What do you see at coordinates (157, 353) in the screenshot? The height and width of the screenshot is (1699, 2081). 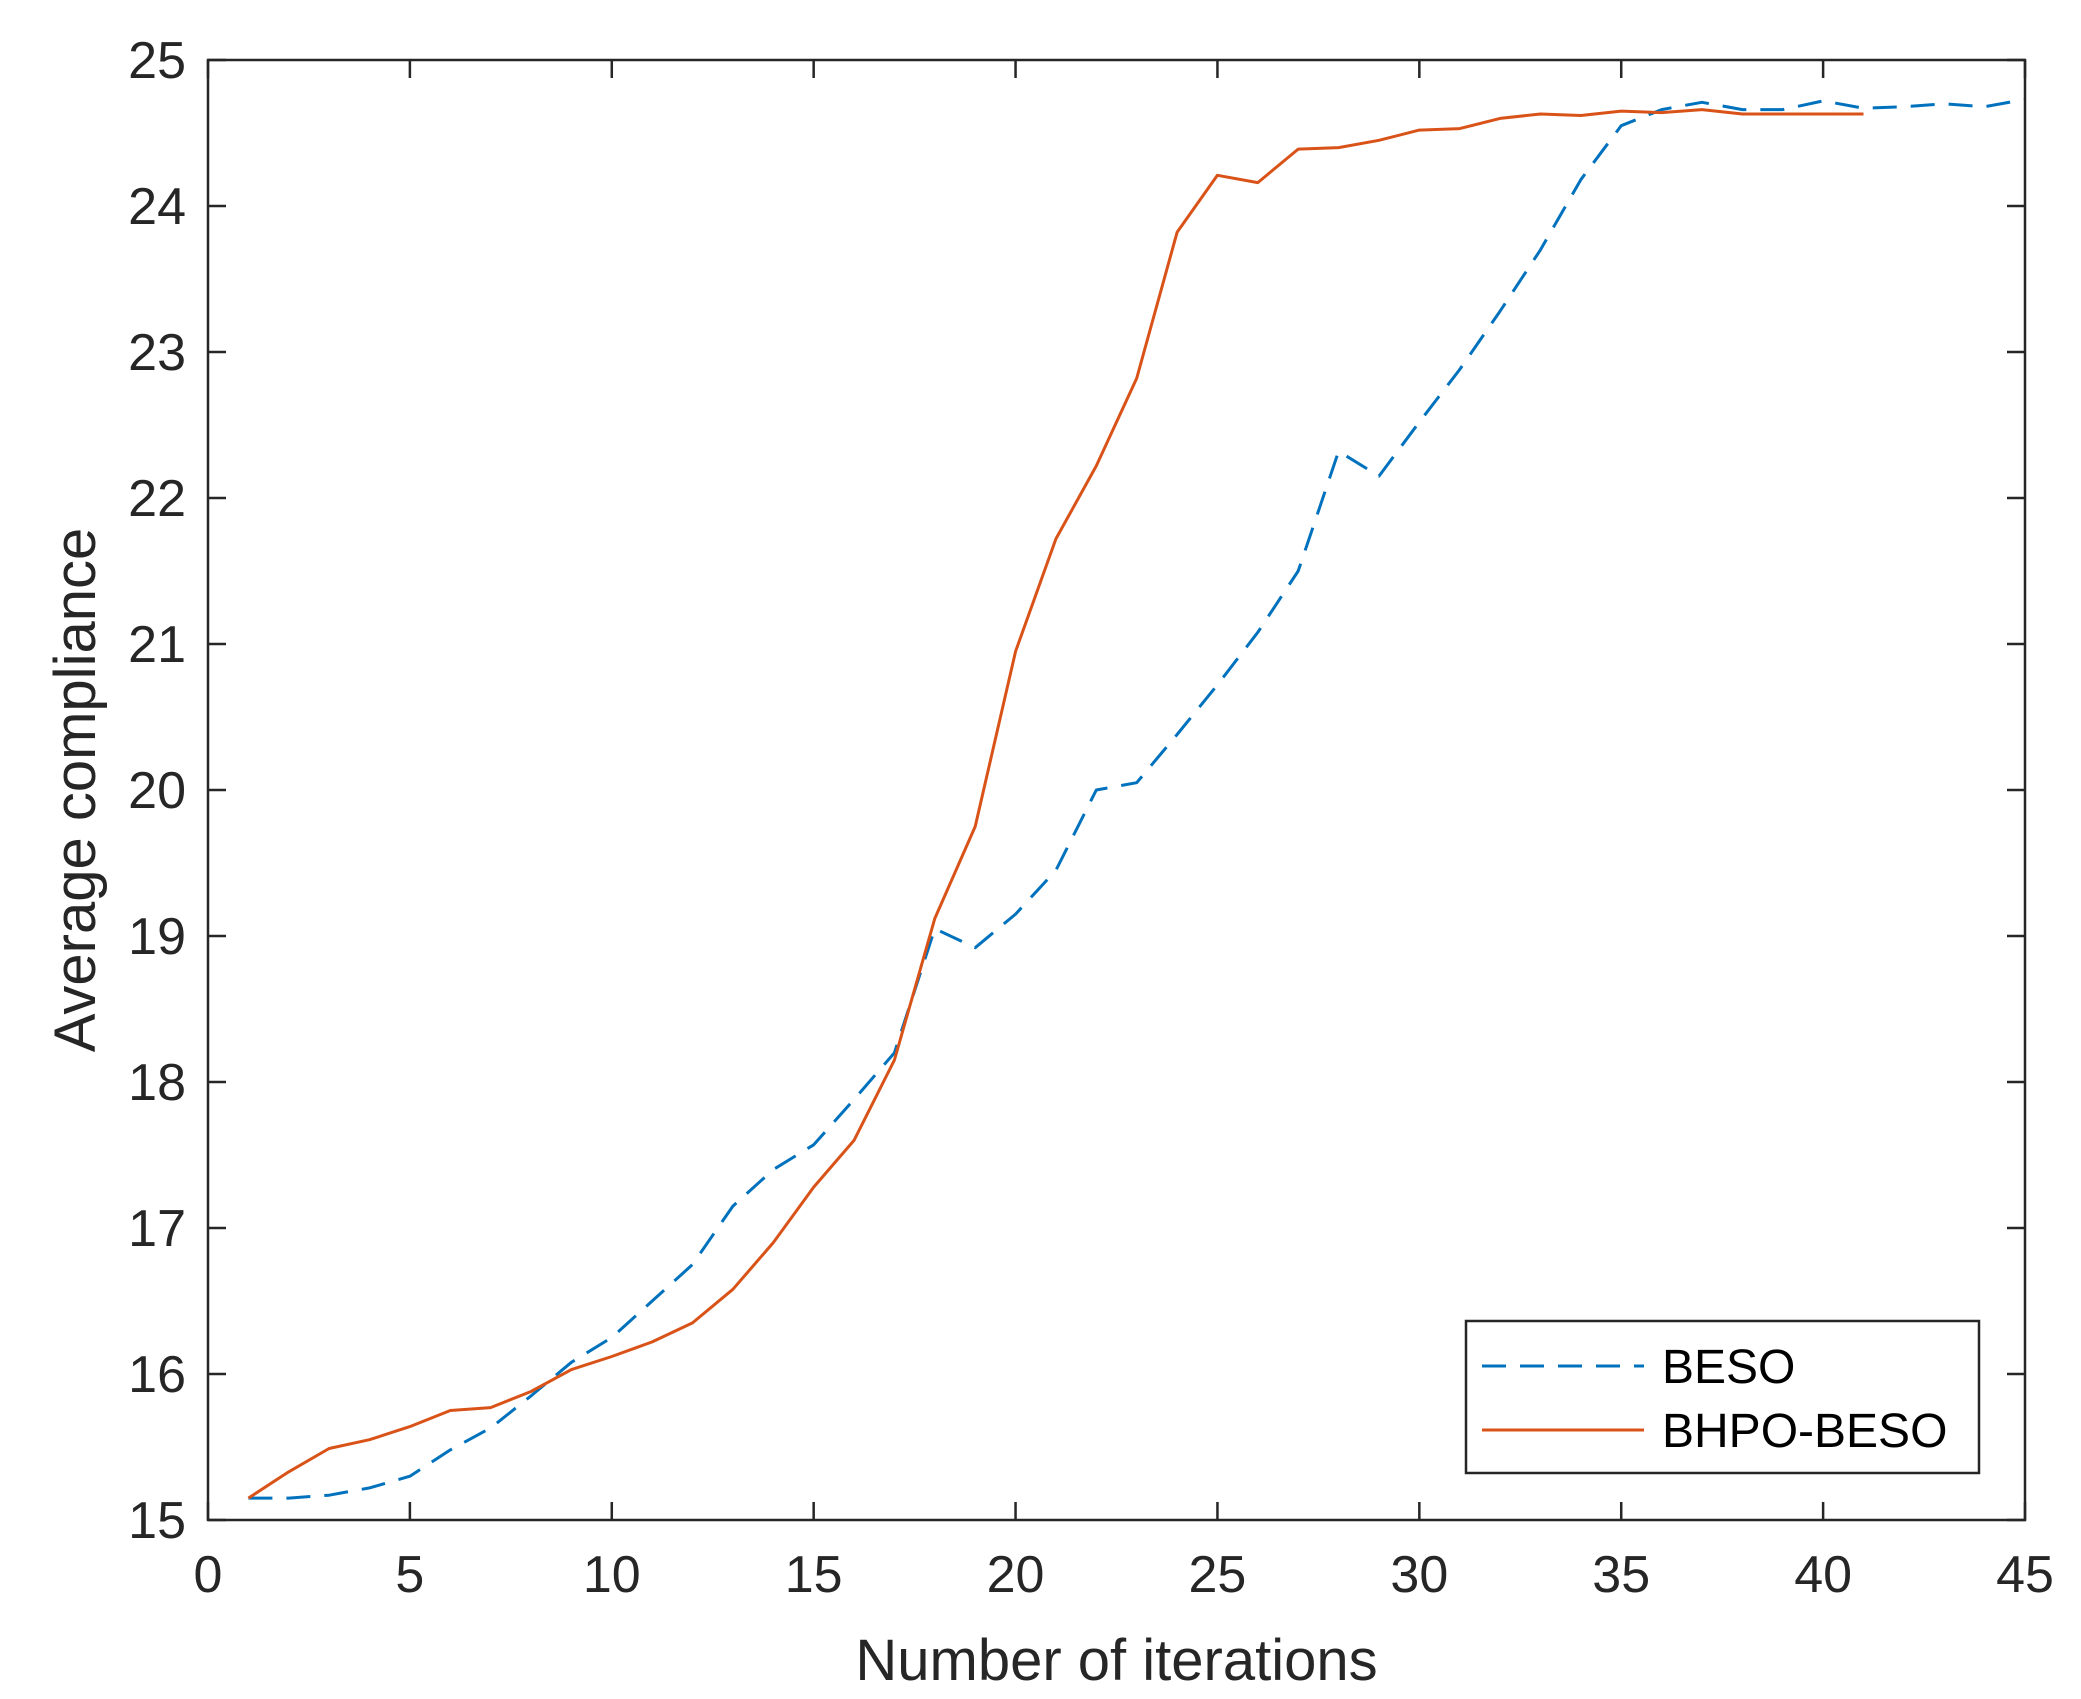 I see `y-tick-label: 23` at bounding box center [157, 353].